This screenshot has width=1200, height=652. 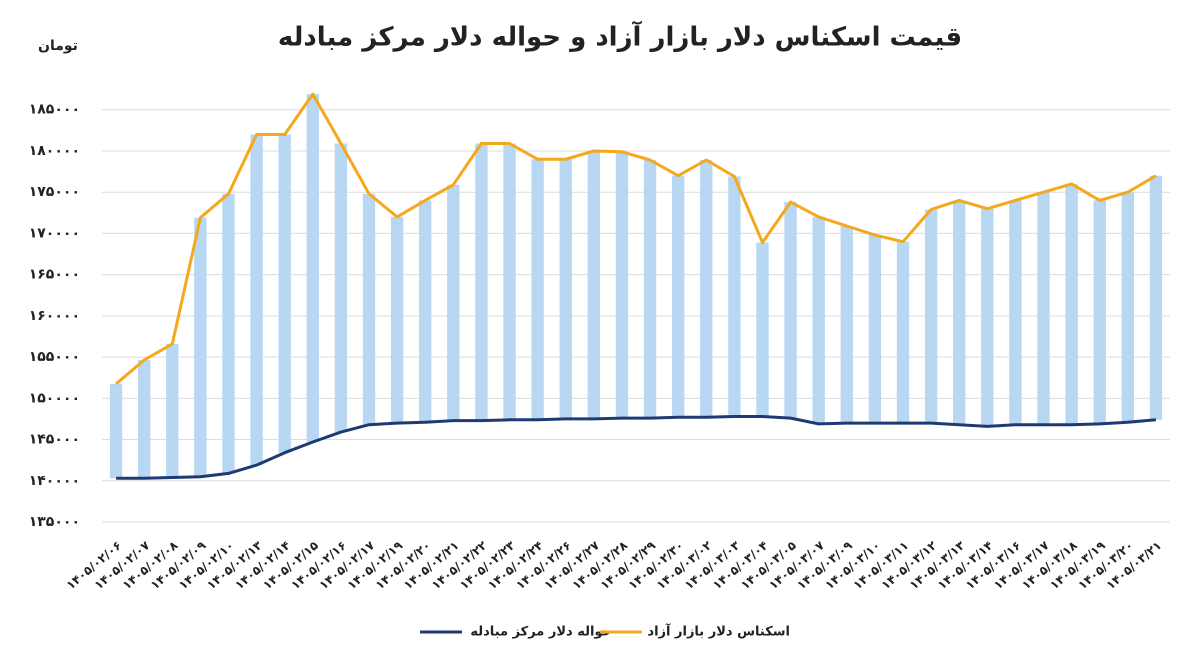 I want to click on y-tick-label: ۱۸۰۰۰۰, so click(x=54, y=151).